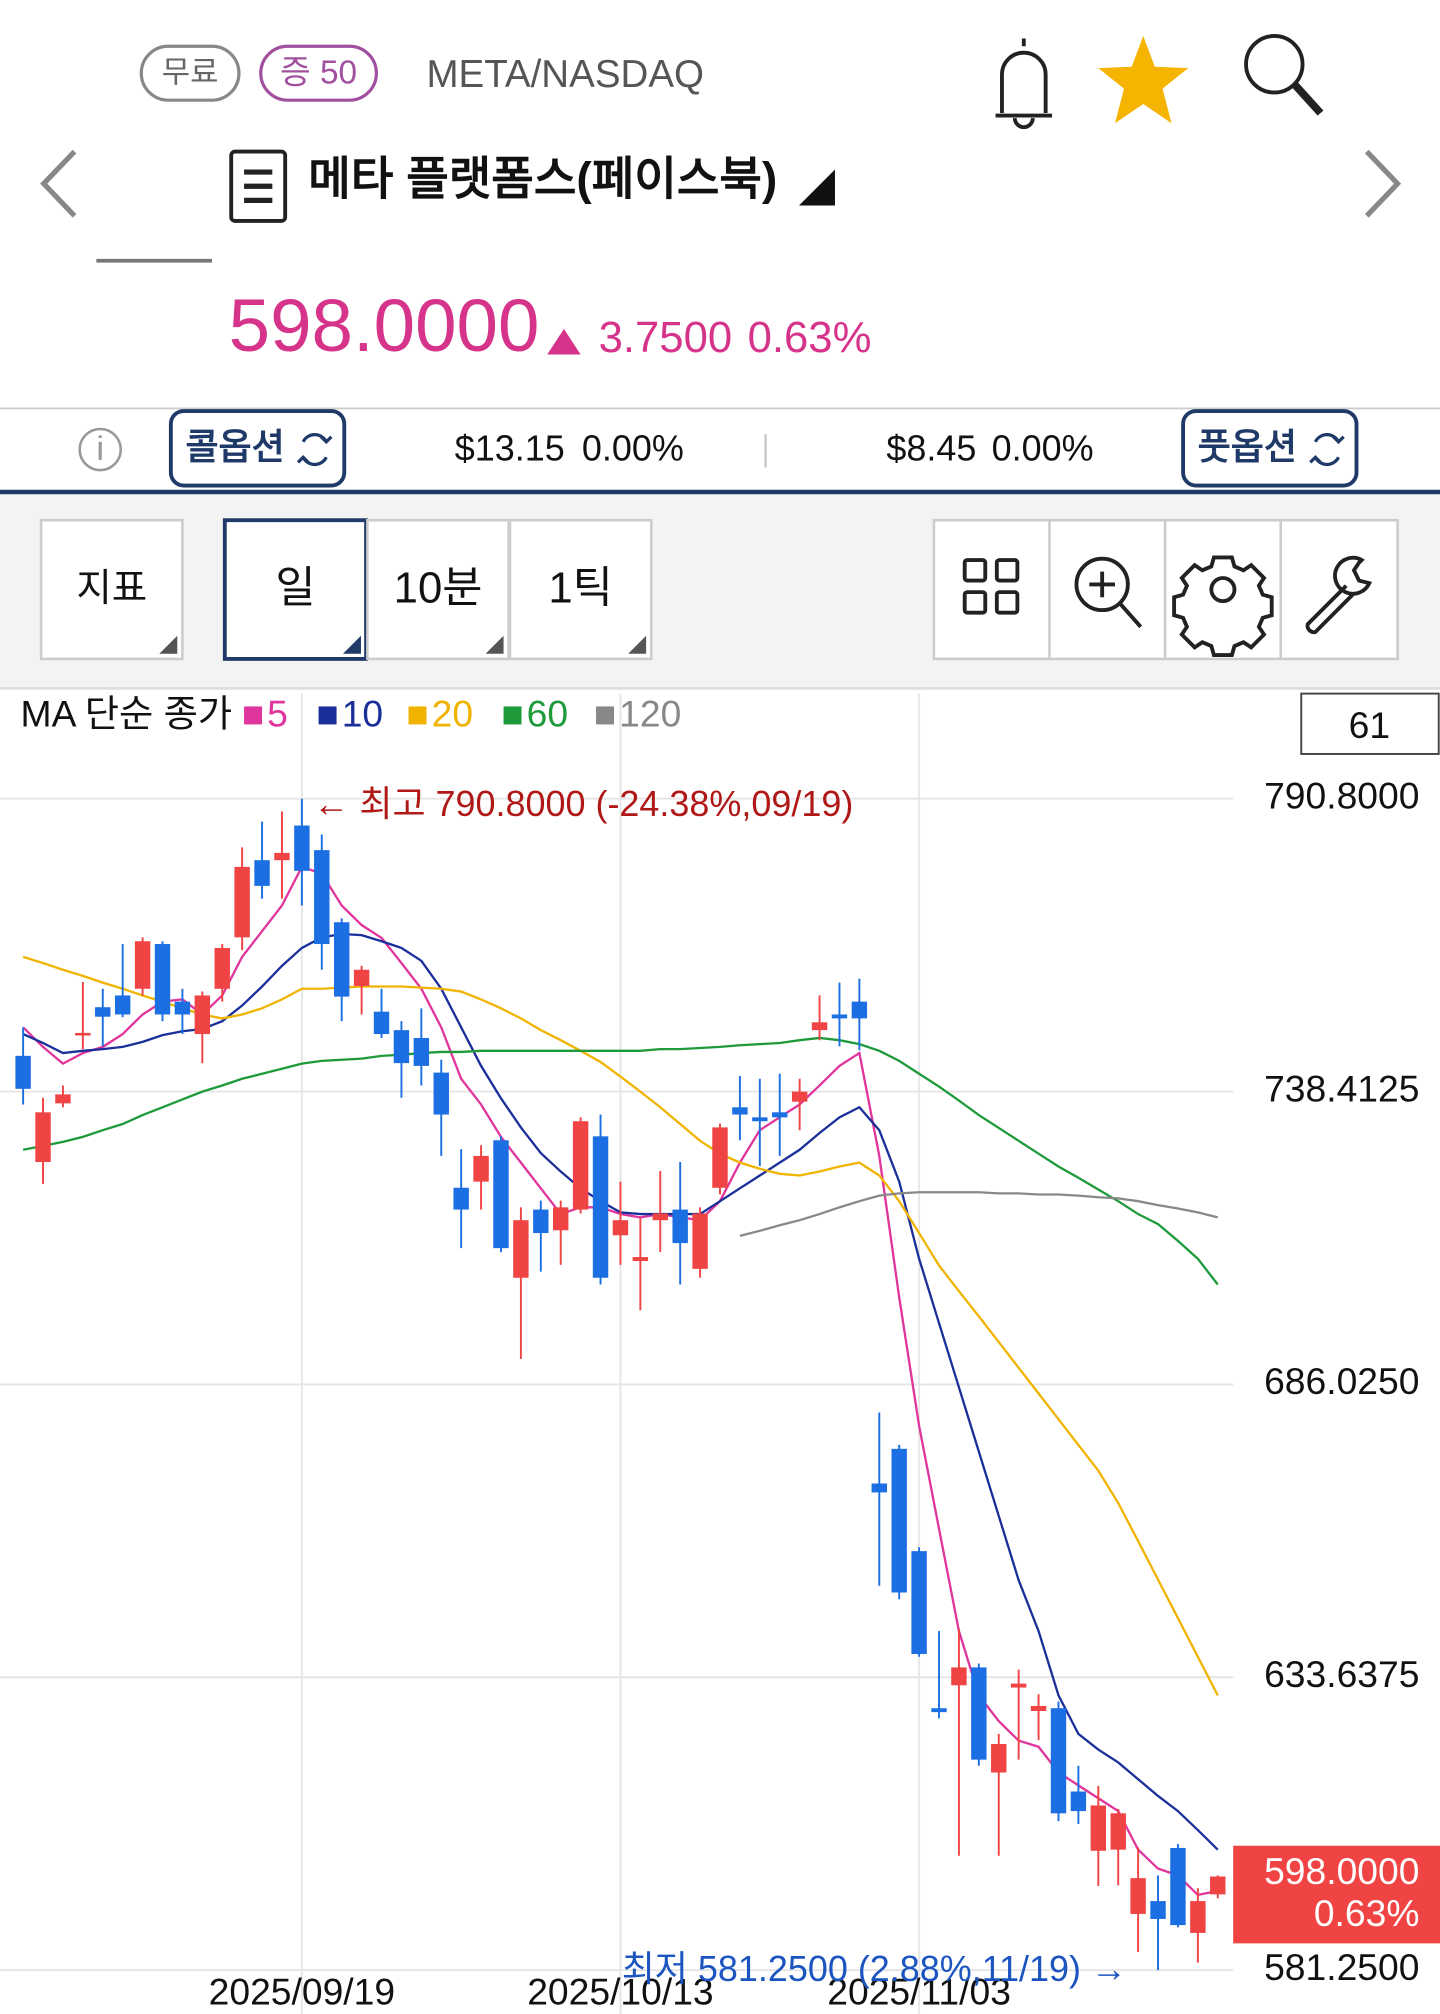  Describe the element at coordinates (650, 714) in the screenshot. I see `legend-label: 120` at that location.